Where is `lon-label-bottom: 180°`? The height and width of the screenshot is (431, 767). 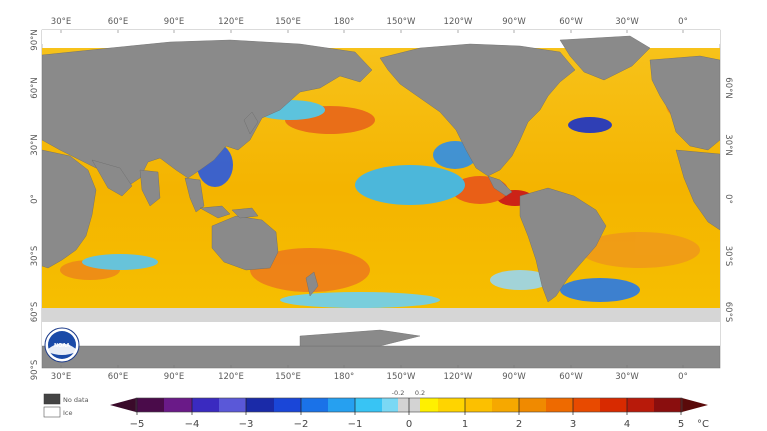 lon-label-bottom: 180° is located at coordinates (344, 377).